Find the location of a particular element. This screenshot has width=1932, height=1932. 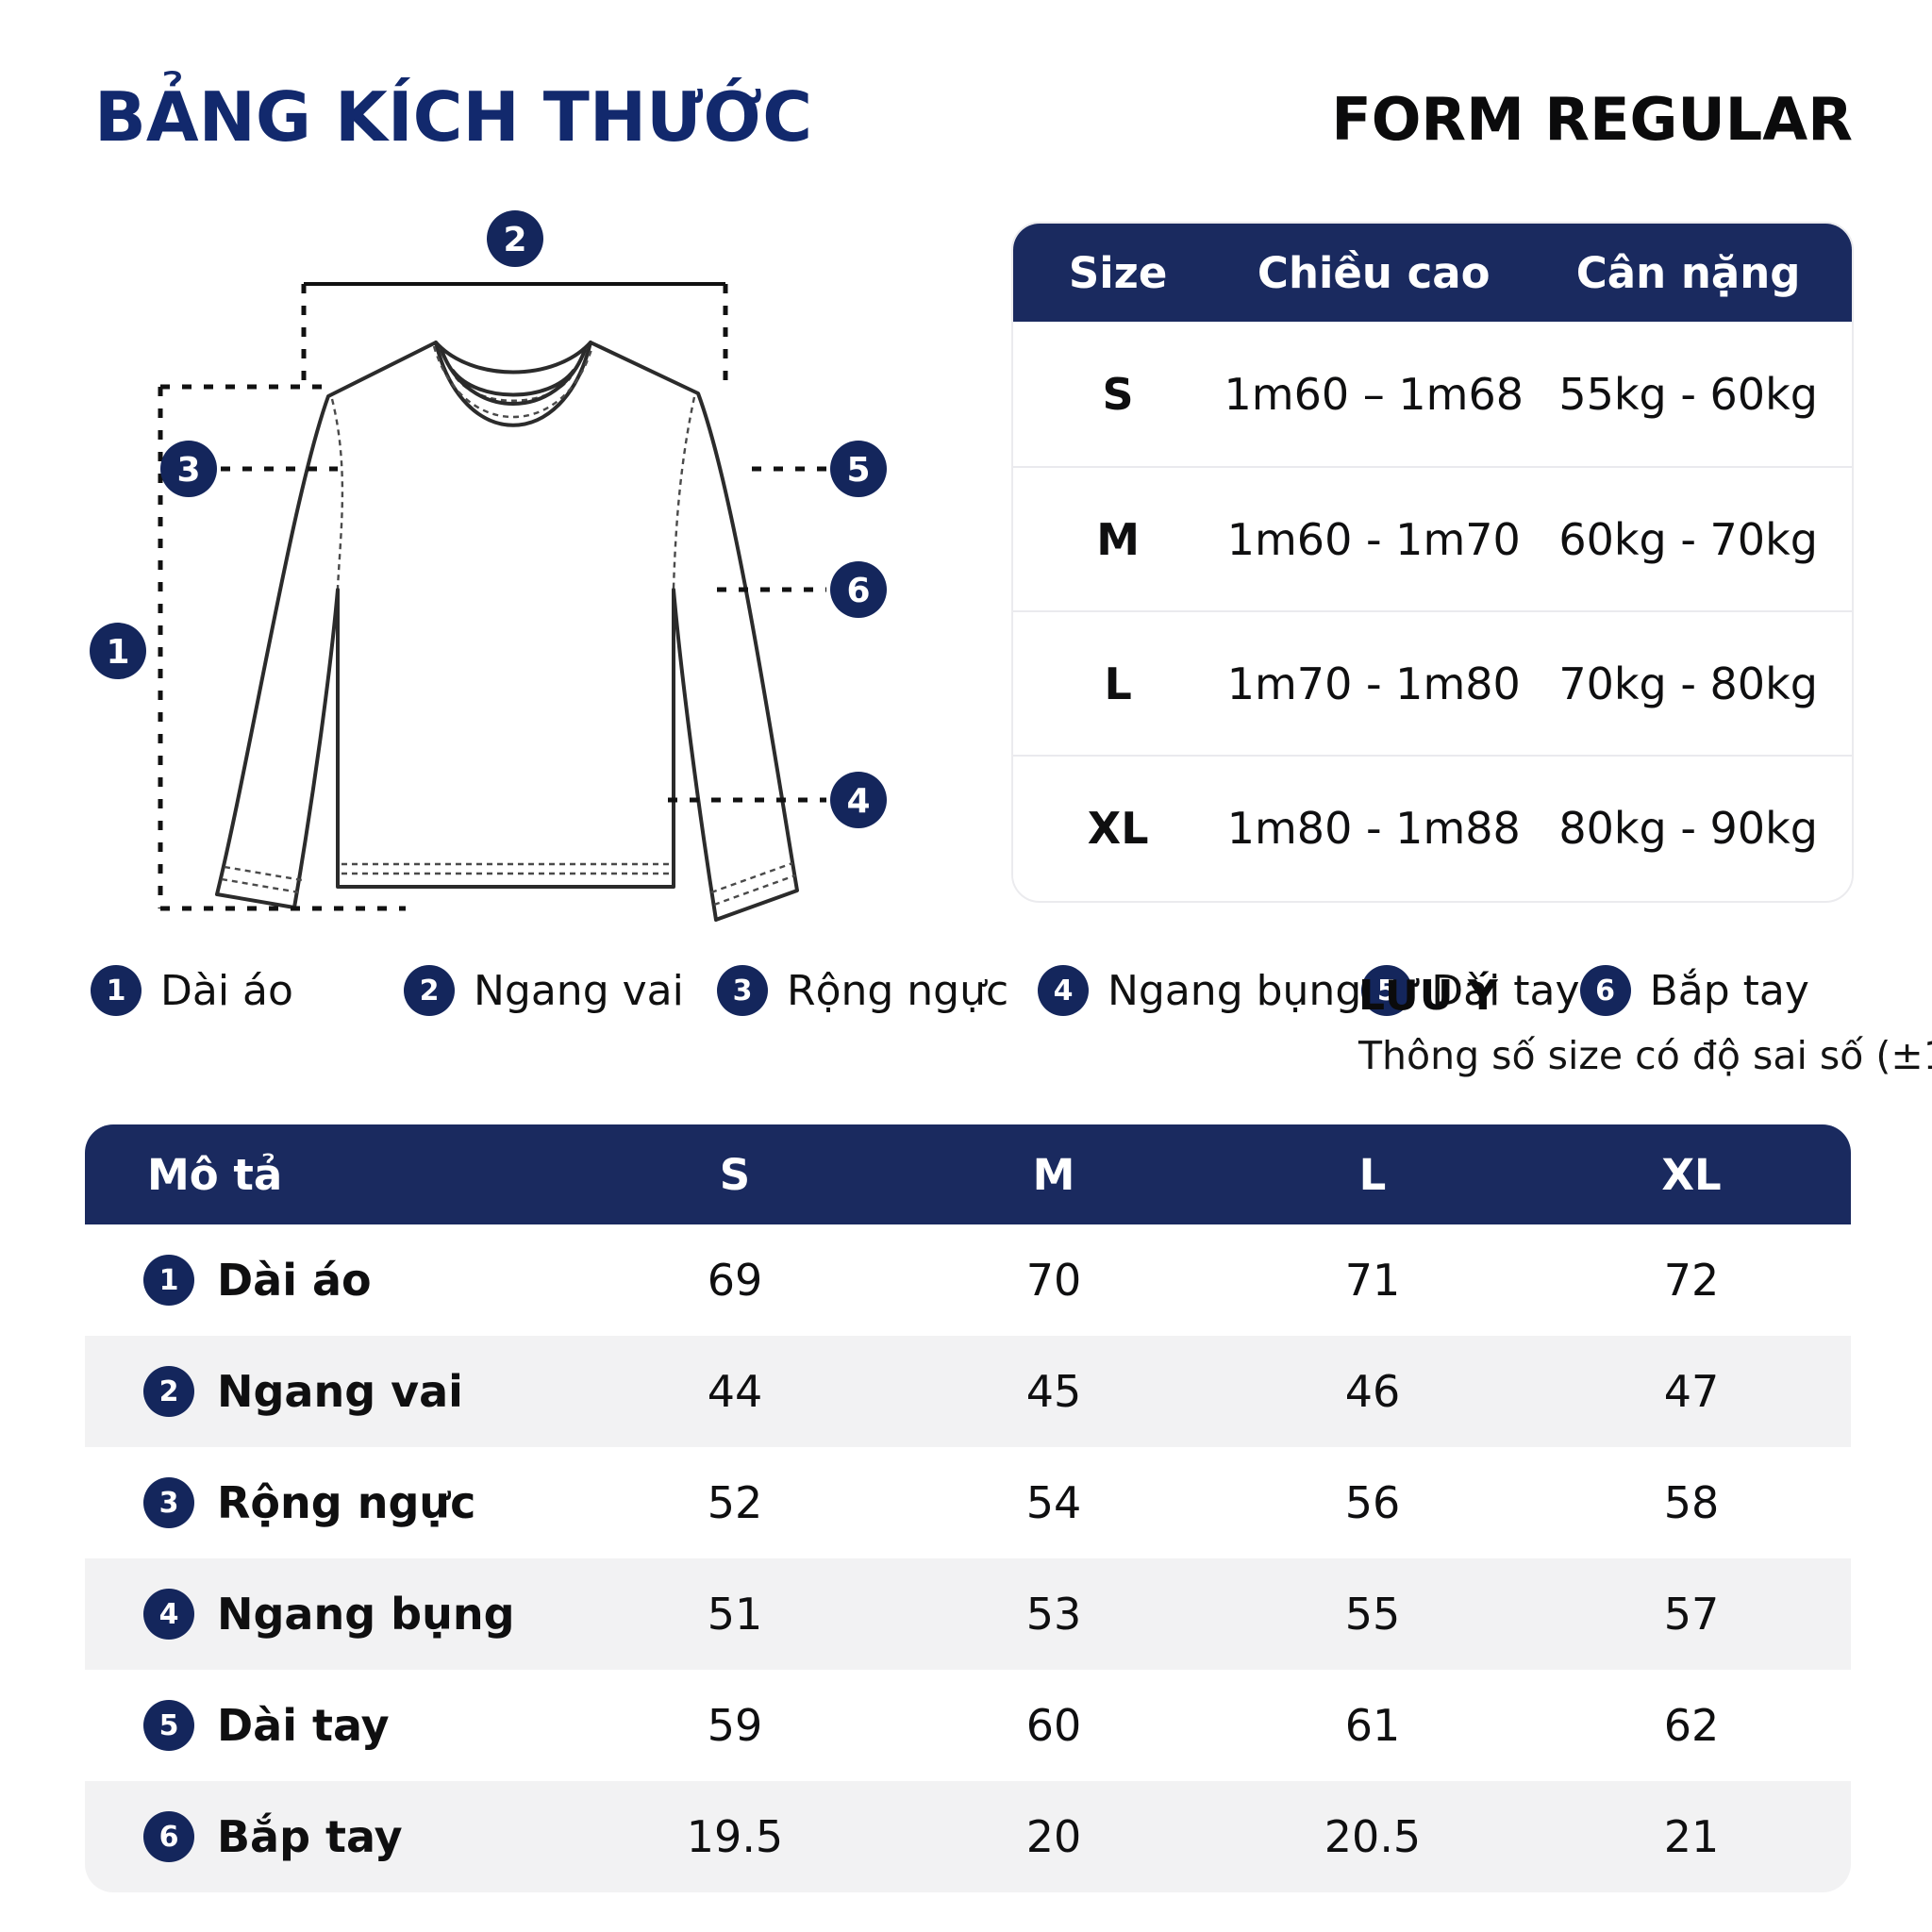

value-cell: 58 is located at coordinates (1692, 1503).